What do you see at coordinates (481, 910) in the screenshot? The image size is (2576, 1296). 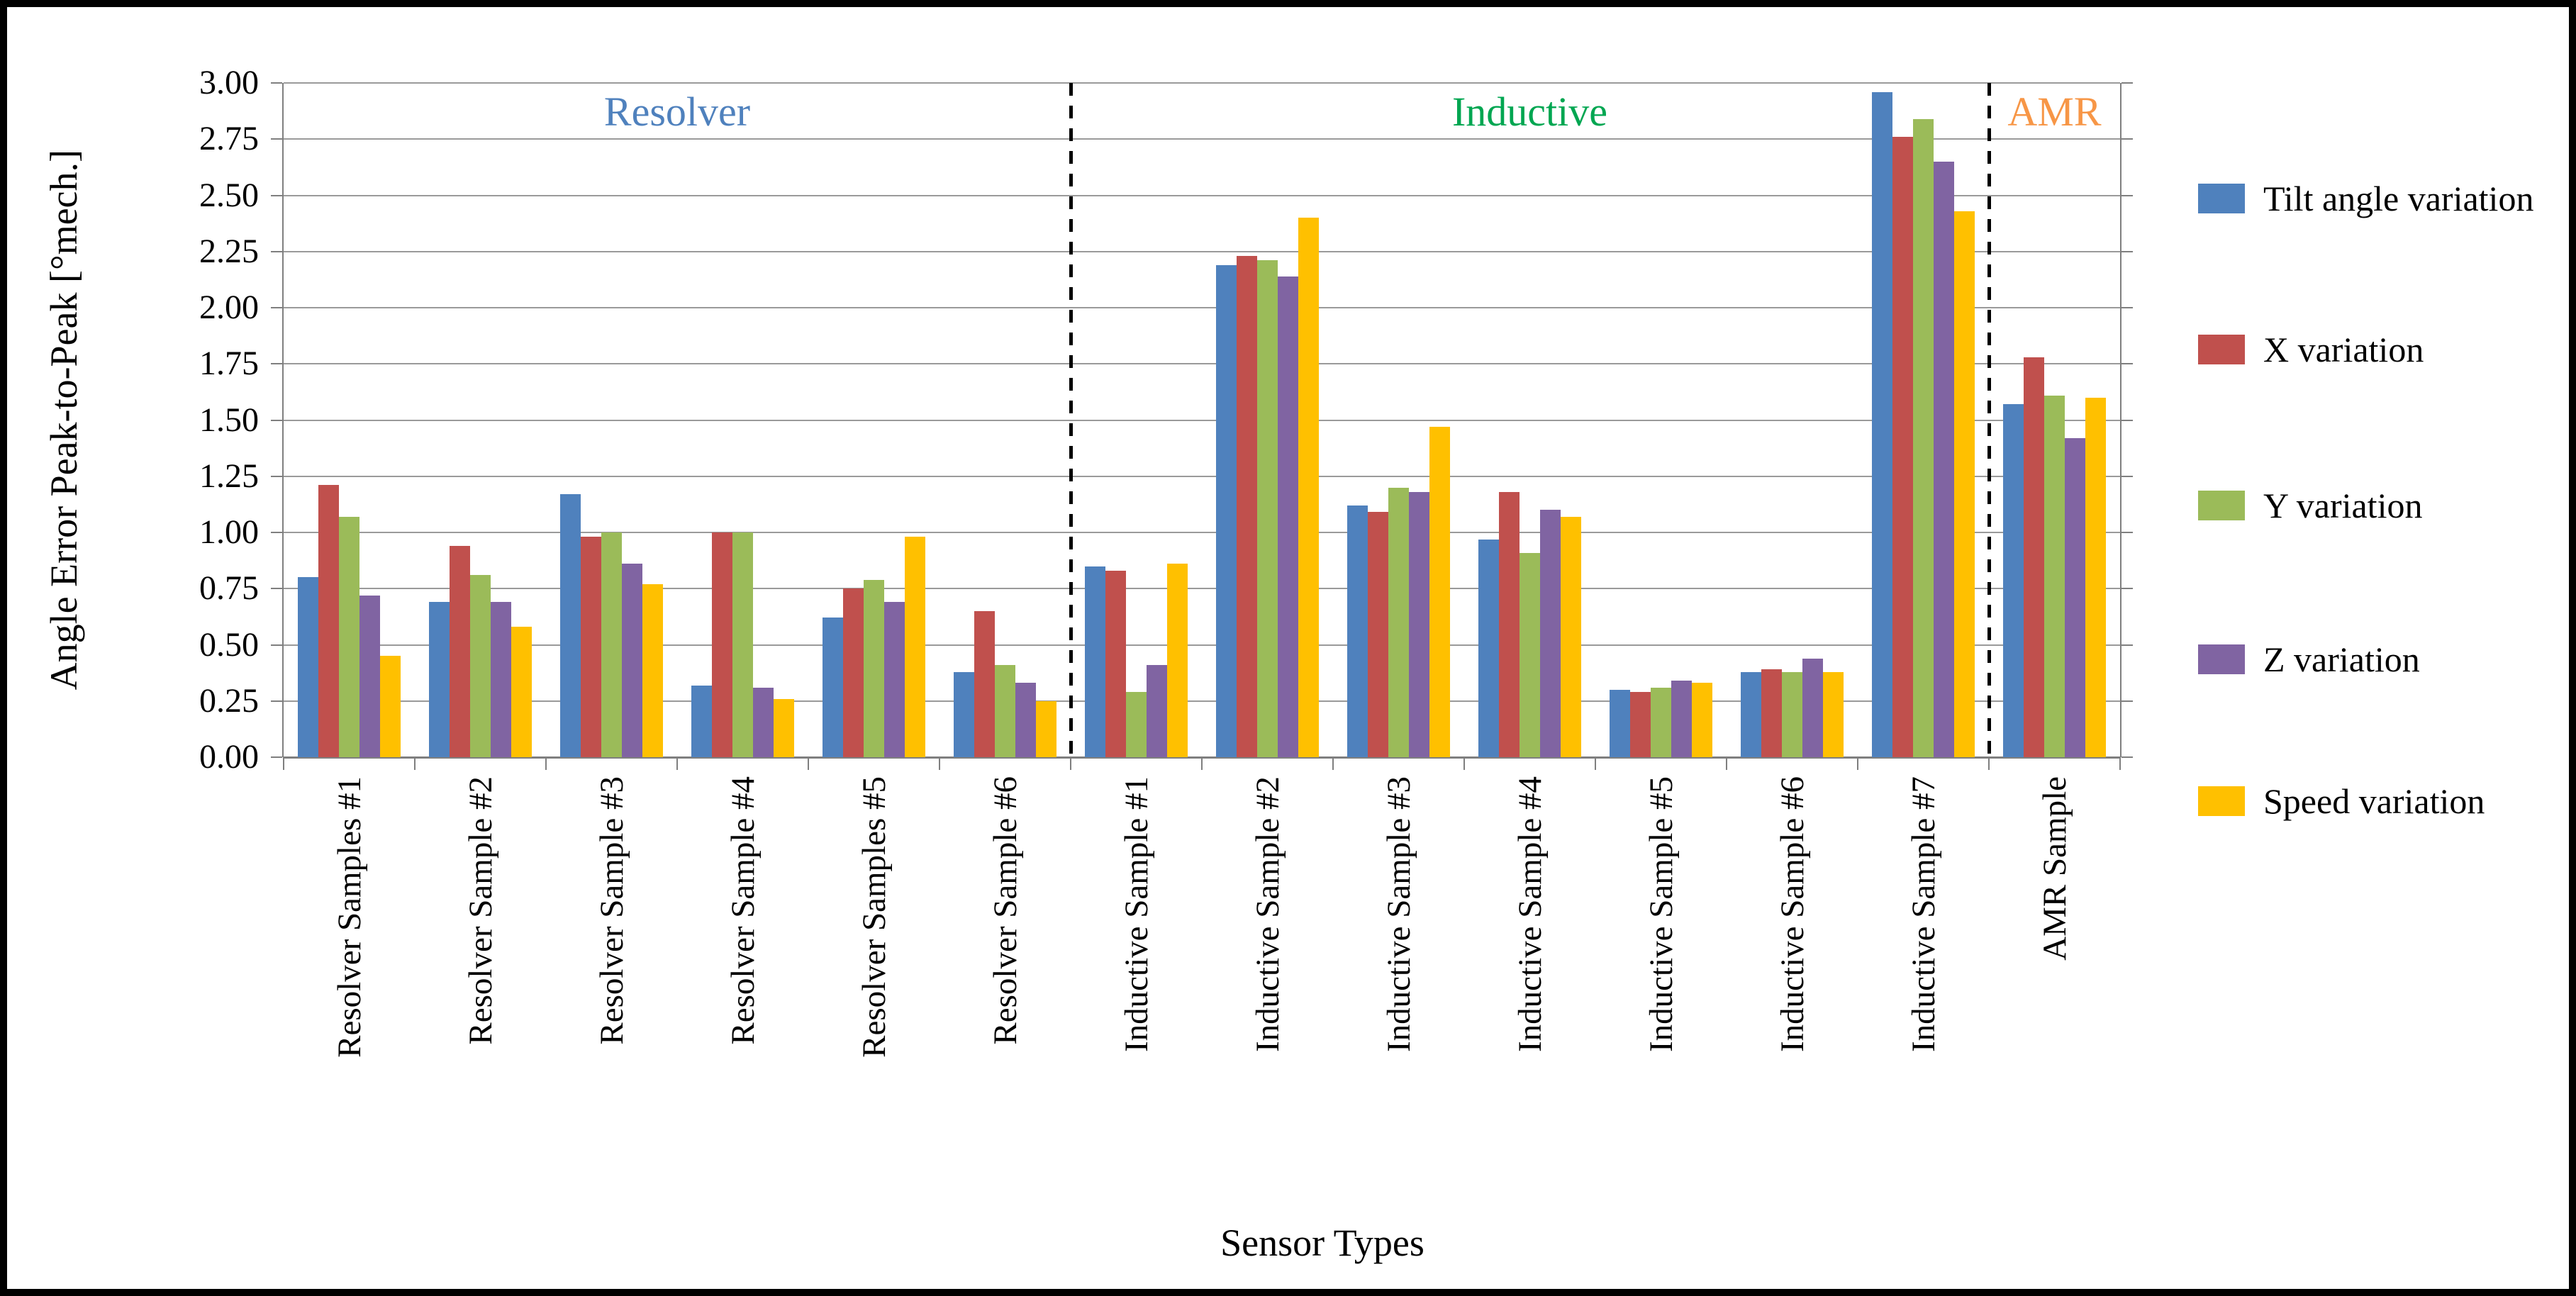 I see `category-label: Resolver Sample #2` at bounding box center [481, 910].